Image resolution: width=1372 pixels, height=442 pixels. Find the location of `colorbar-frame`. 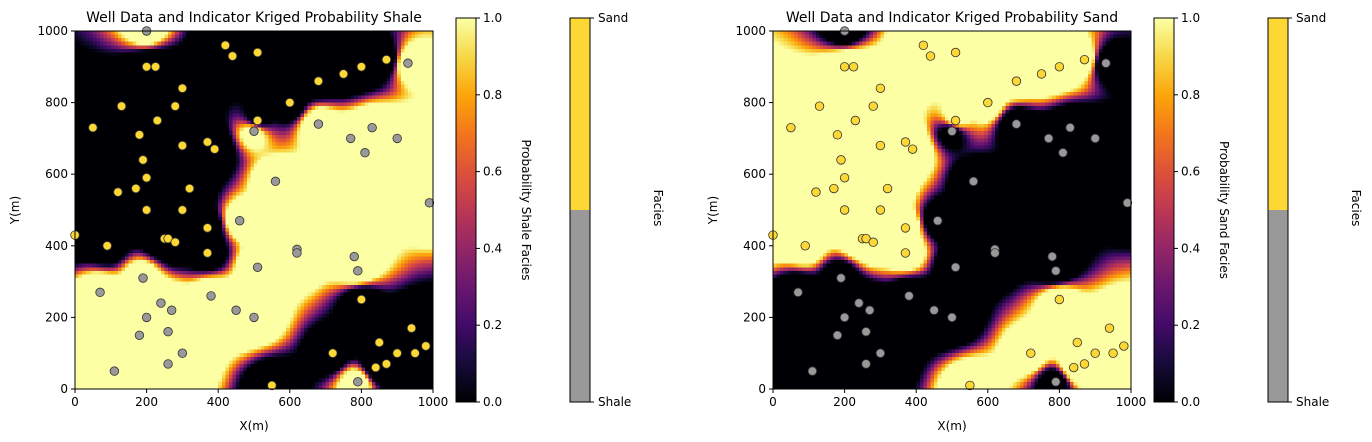

colorbar-frame is located at coordinates (1164, 210).